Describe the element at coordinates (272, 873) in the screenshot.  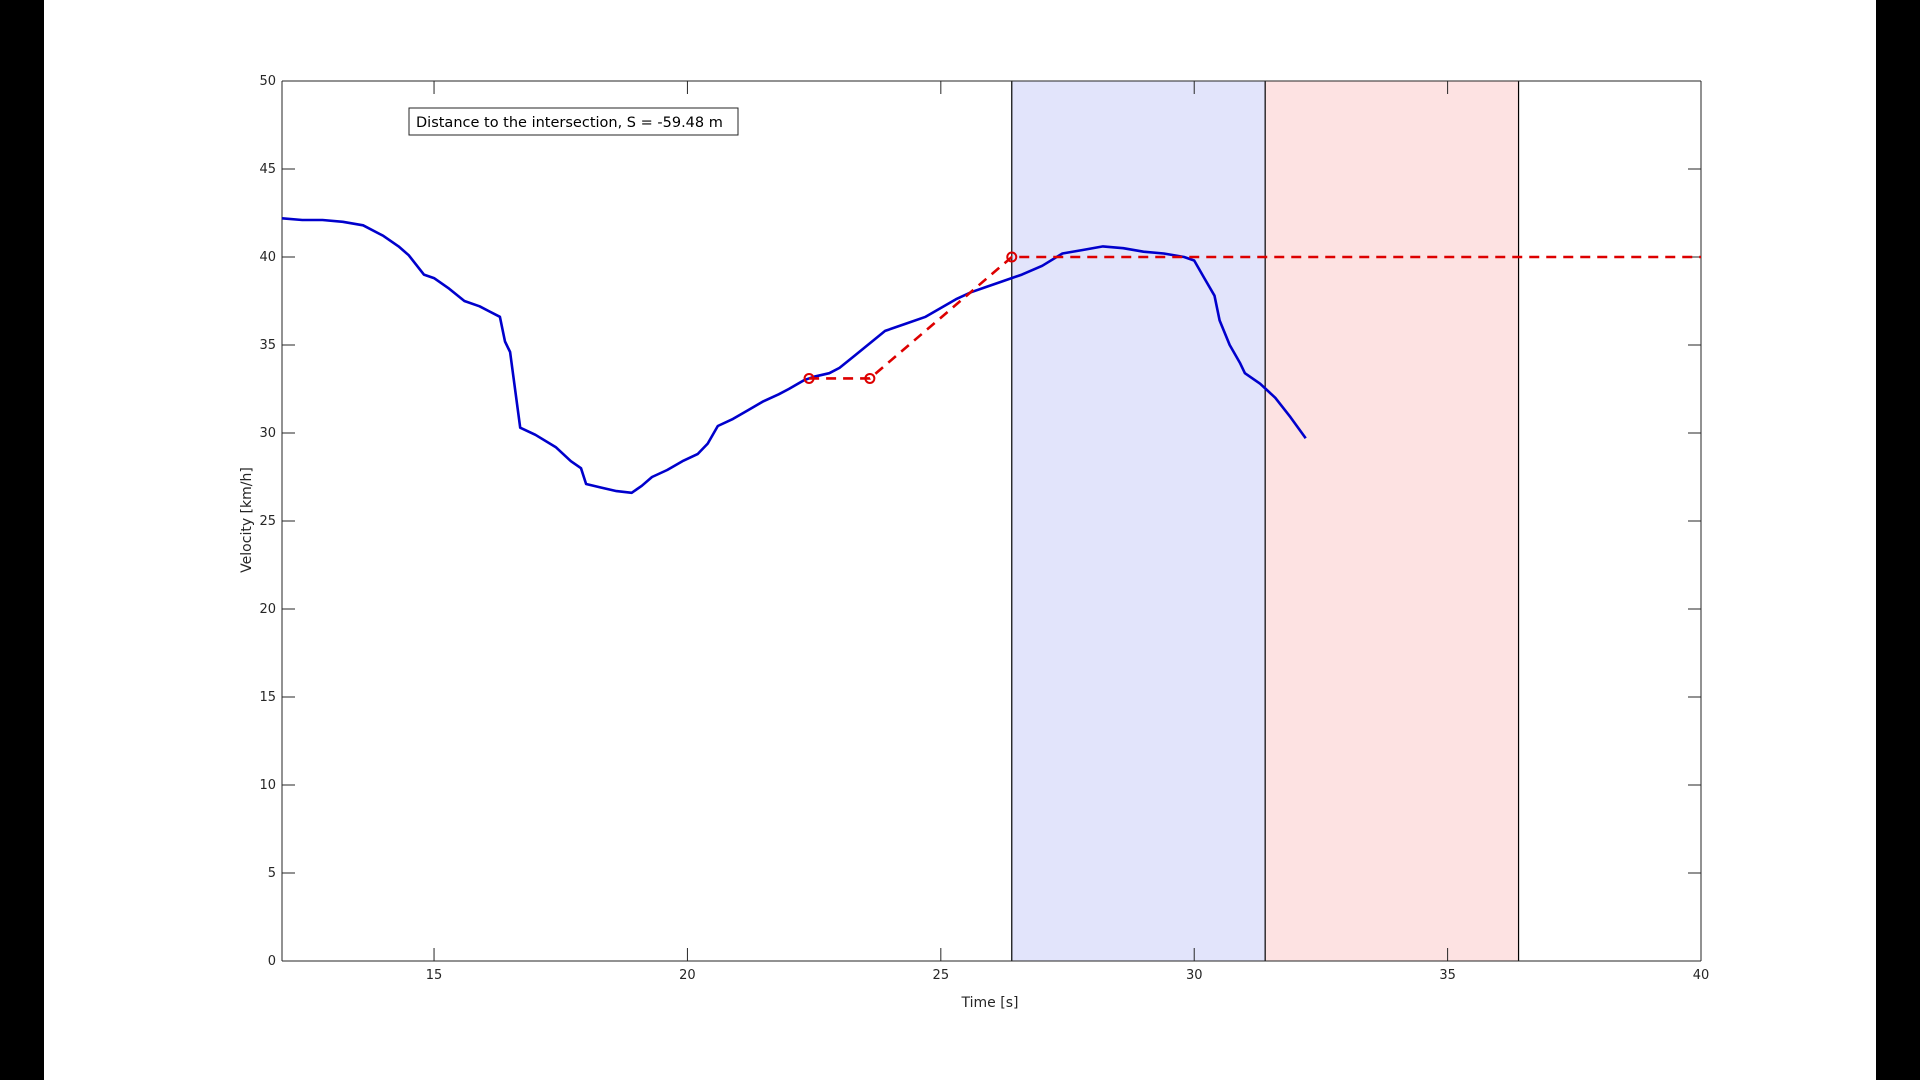
I see `y-tick-label-5: 5` at that location.